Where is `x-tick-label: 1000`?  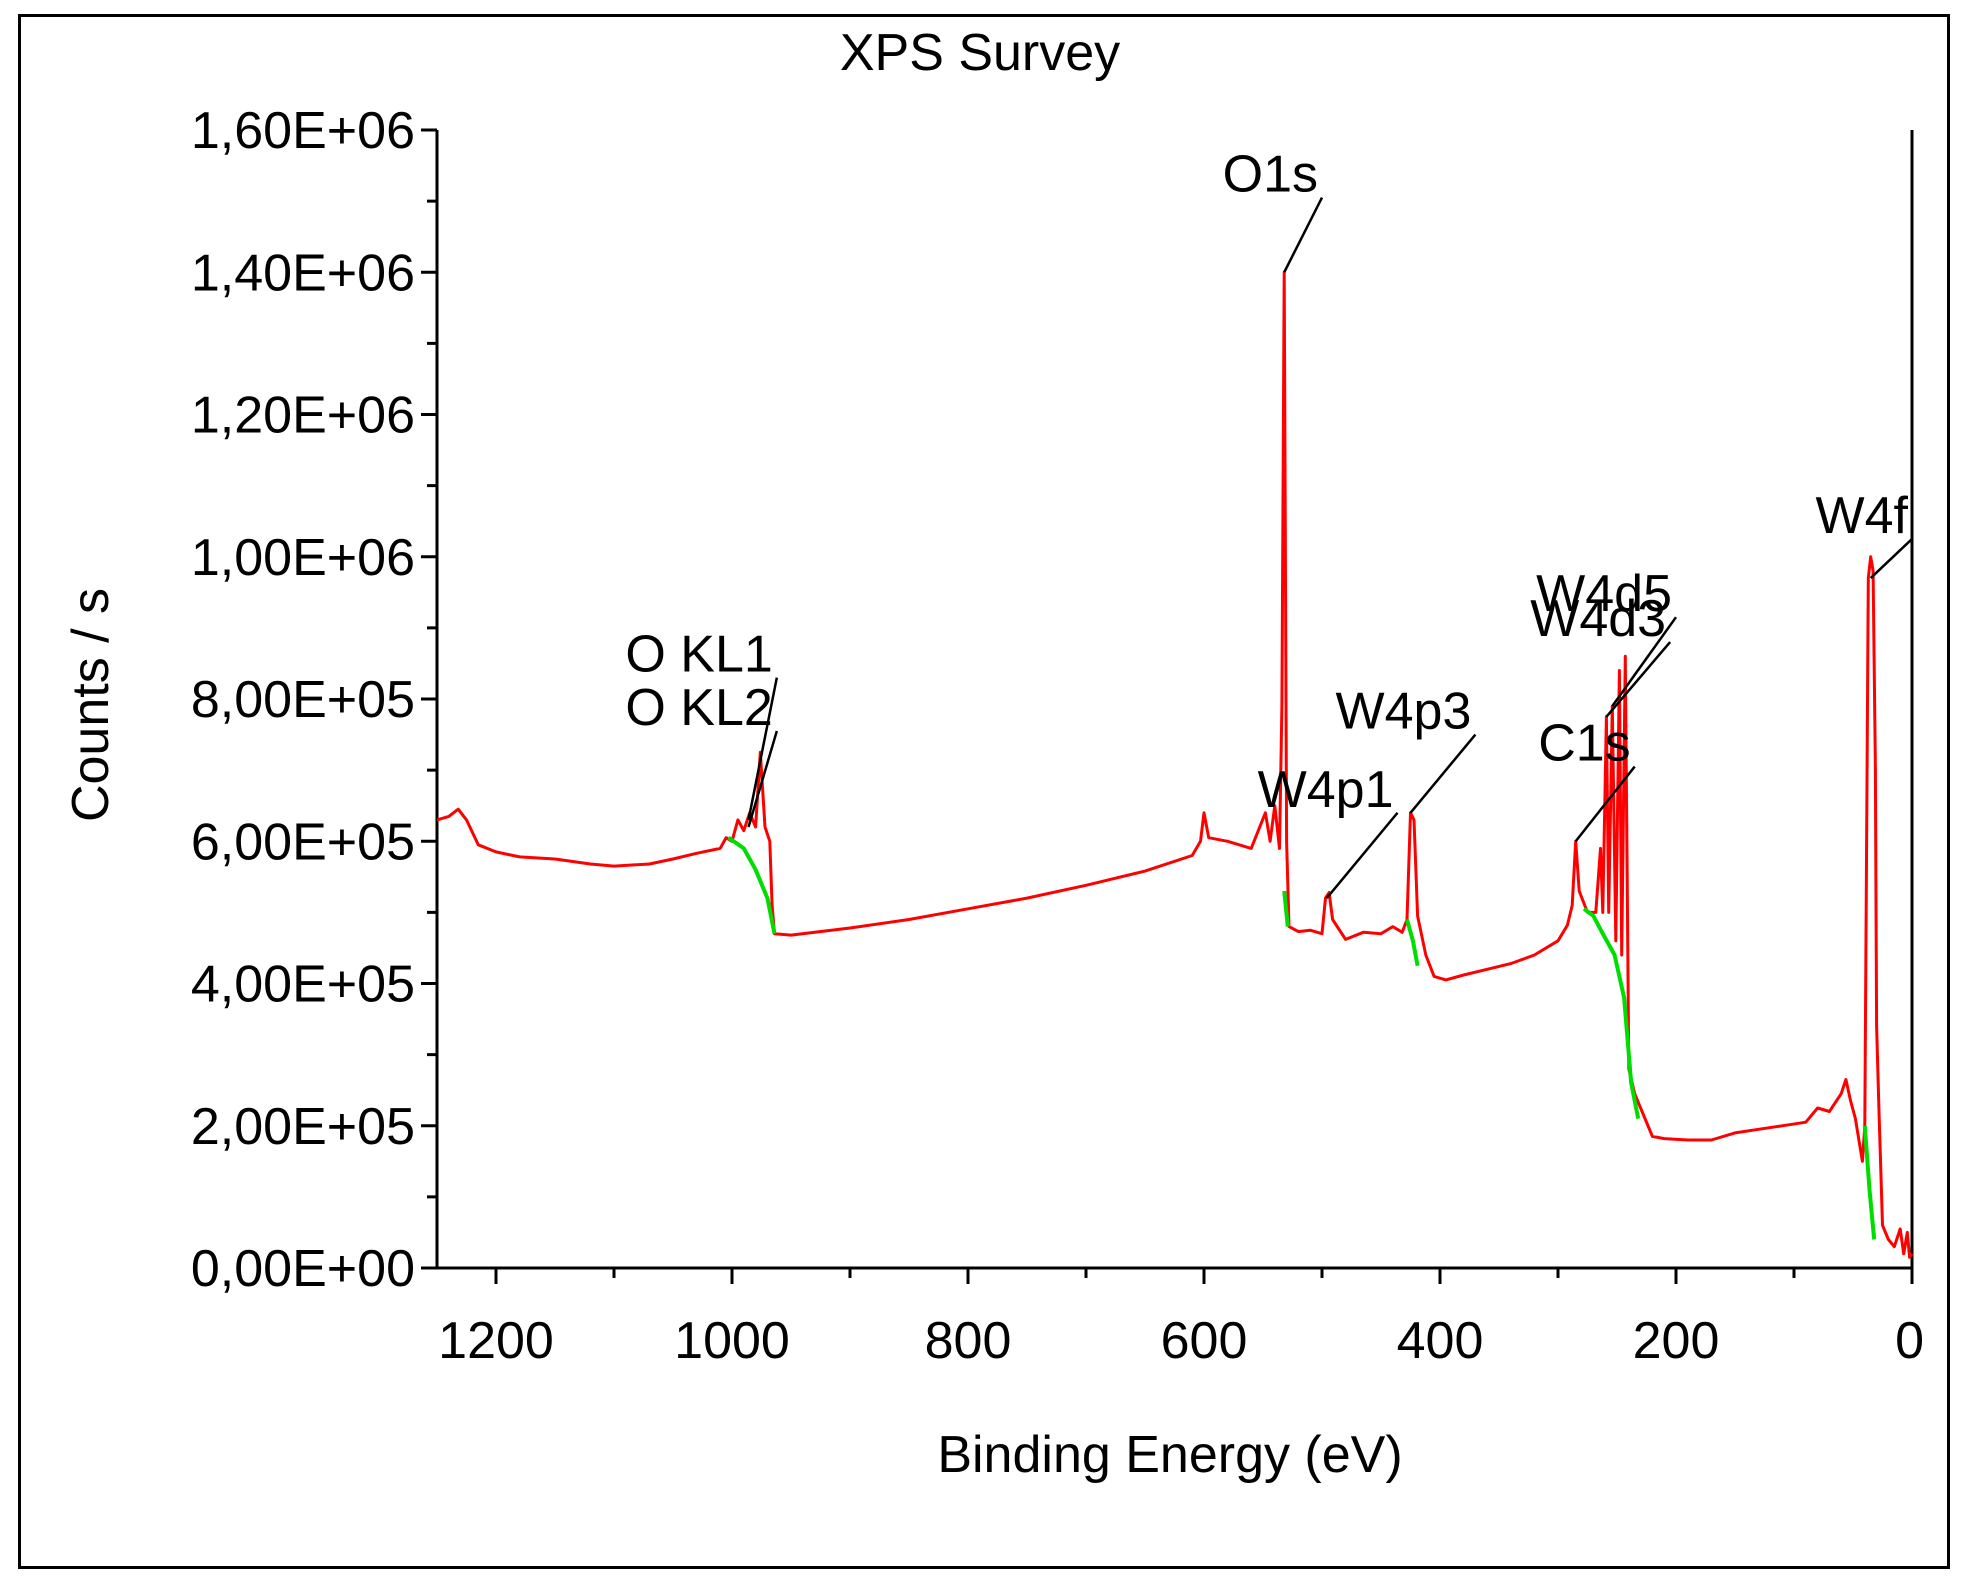 x-tick-label: 1000 is located at coordinates (732, 1341).